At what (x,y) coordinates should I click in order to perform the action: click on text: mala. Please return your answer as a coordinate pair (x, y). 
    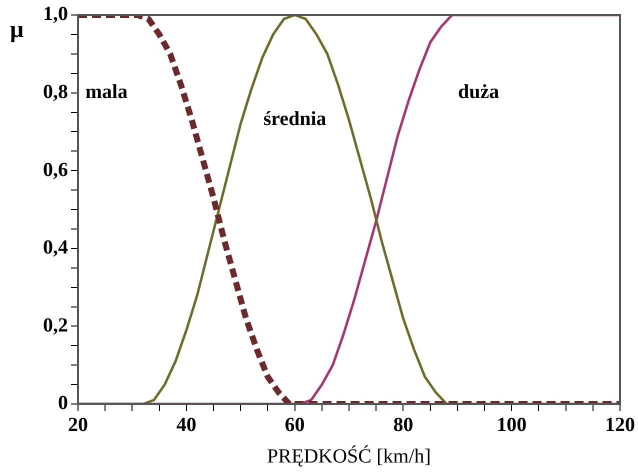
    Looking at the image, I should click on (106, 91).